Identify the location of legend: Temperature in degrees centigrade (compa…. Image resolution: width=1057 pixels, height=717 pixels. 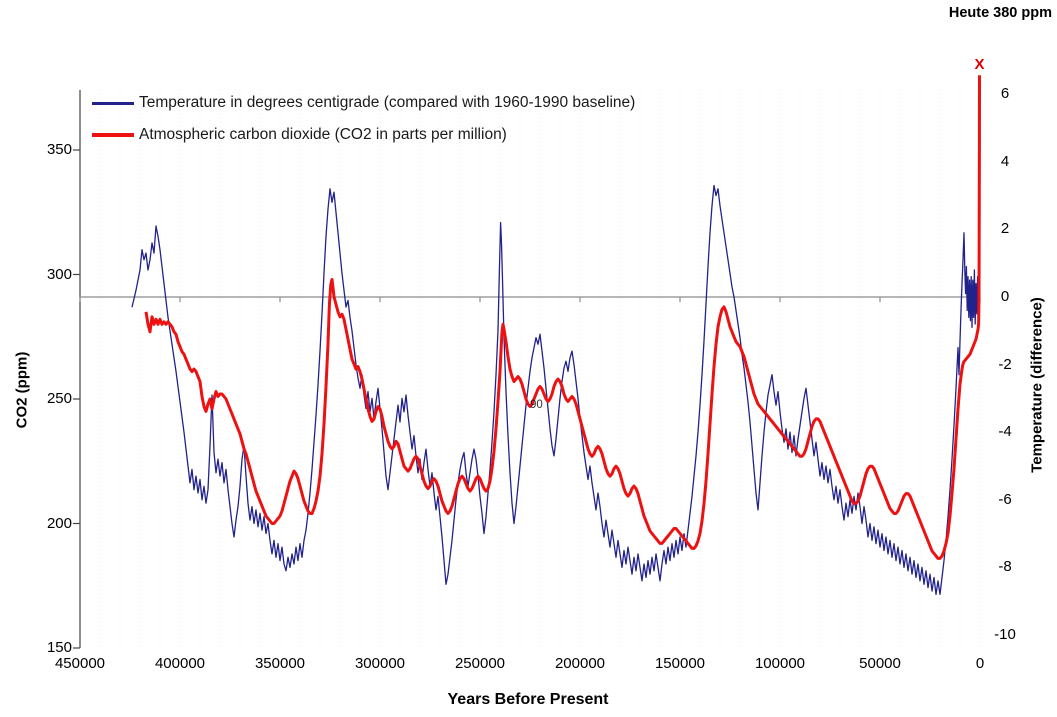
(363, 126).